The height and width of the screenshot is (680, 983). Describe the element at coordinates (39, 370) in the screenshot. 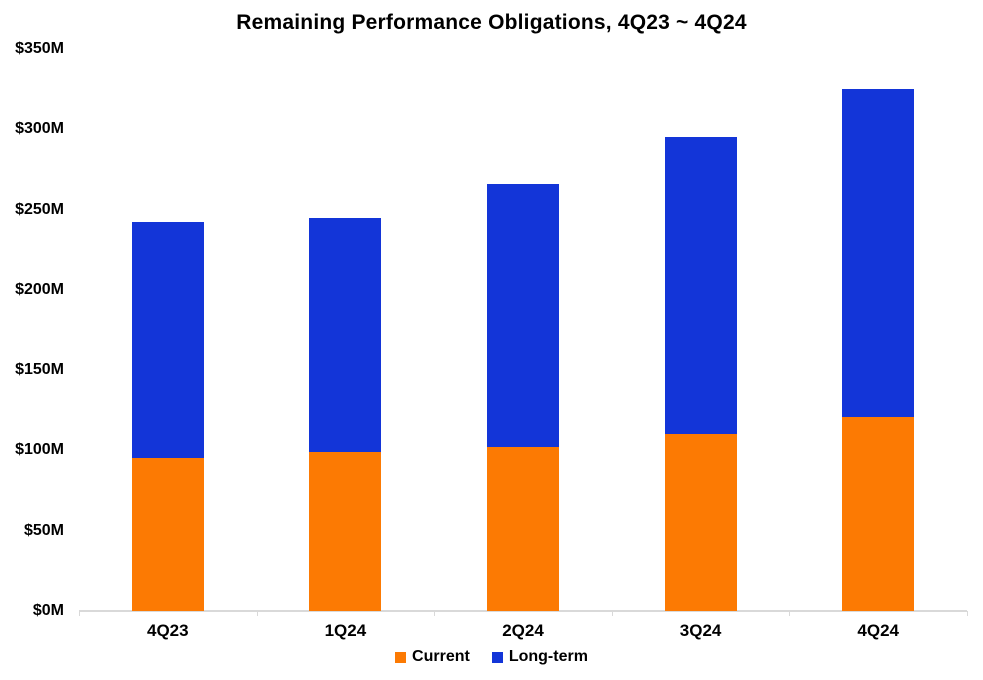

I see `y-tick-label: $150M` at that location.